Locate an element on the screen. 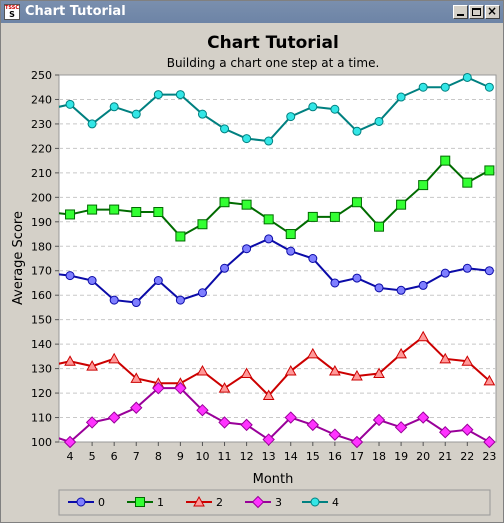 The image size is (504, 523). legend-label: 0 is located at coordinates (101, 502).